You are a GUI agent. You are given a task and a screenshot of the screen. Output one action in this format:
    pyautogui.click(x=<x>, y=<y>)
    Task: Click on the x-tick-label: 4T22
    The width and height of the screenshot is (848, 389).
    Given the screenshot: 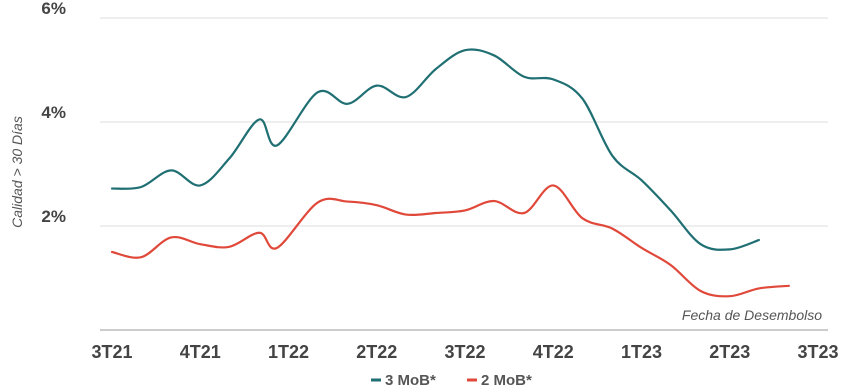 What is the action you would take?
    pyautogui.click(x=553, y=352)
    